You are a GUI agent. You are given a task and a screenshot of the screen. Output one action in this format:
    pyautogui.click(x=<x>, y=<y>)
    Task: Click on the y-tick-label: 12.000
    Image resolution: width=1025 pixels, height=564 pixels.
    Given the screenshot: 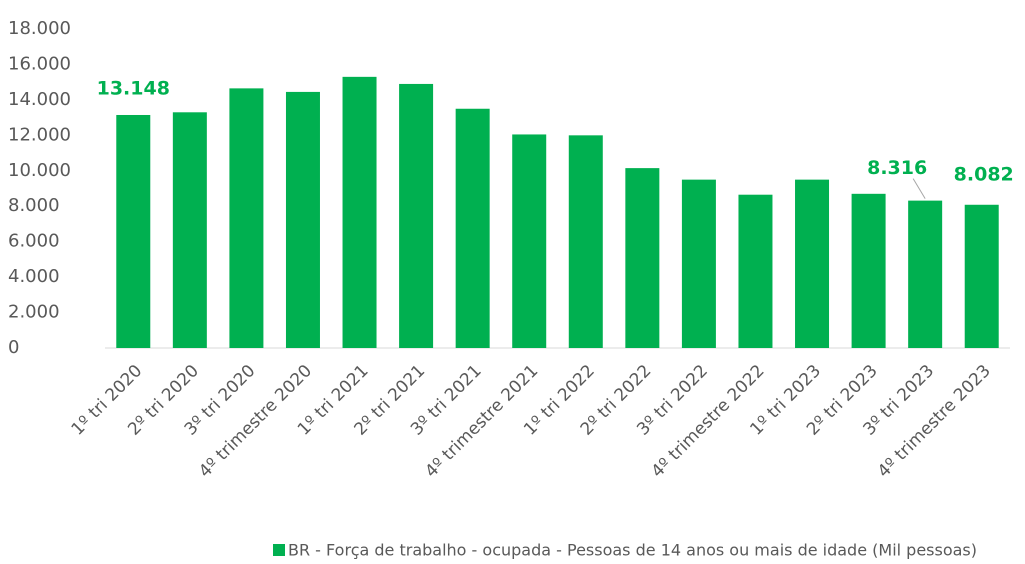 What is the action you would take?
    pyautogui.click(x=39, y=134)
    